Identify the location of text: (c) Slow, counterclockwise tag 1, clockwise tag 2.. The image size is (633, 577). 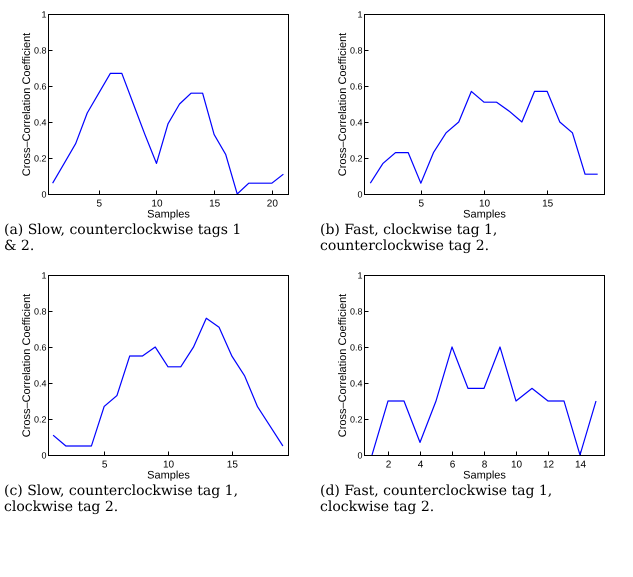
(121, 499).